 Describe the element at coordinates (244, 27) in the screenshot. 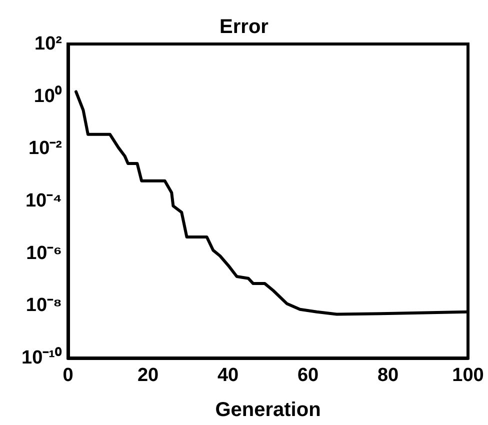

I see `chart-title: Error` at that location.